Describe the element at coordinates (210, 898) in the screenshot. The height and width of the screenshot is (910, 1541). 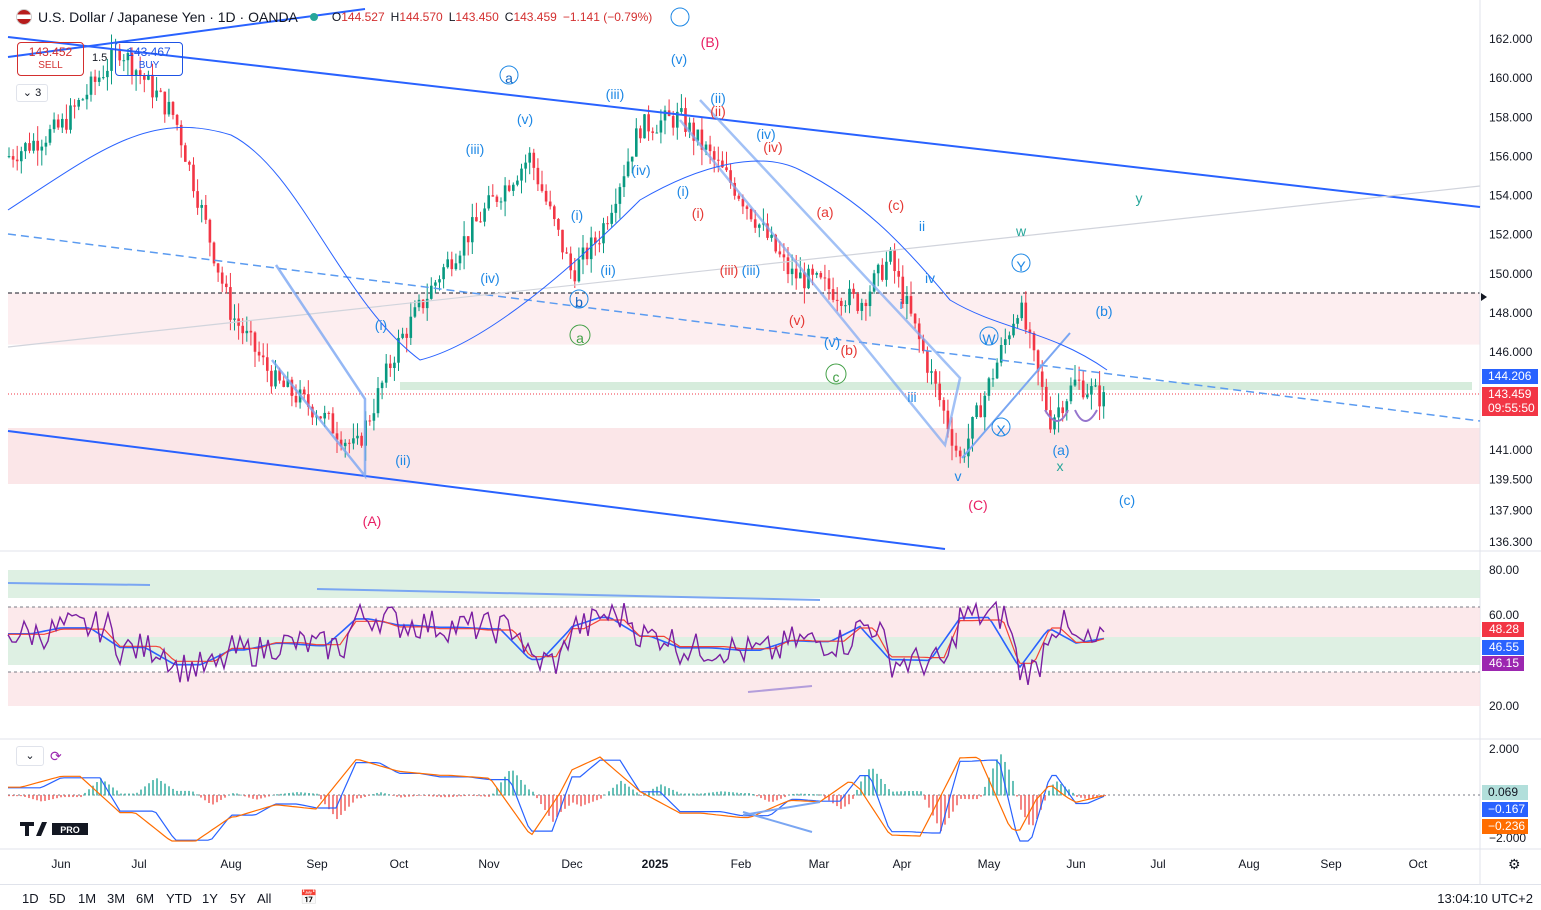
I see `timeframe-1y: 1Y` at that location.